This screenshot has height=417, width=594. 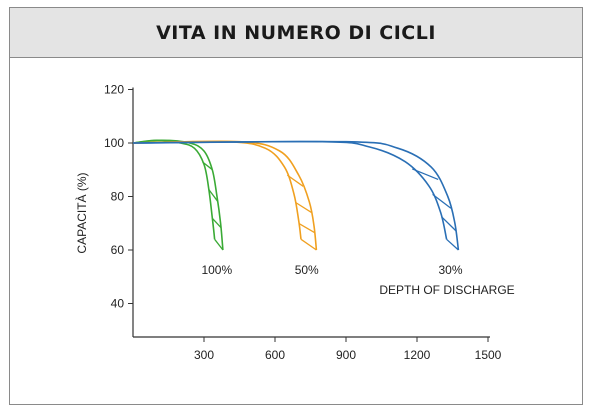 What do you see at coordinates (81, 212) in the screenshot?
I see `y-axis-label: CAPACITÀ (%)` at bounding box center [81, 212].